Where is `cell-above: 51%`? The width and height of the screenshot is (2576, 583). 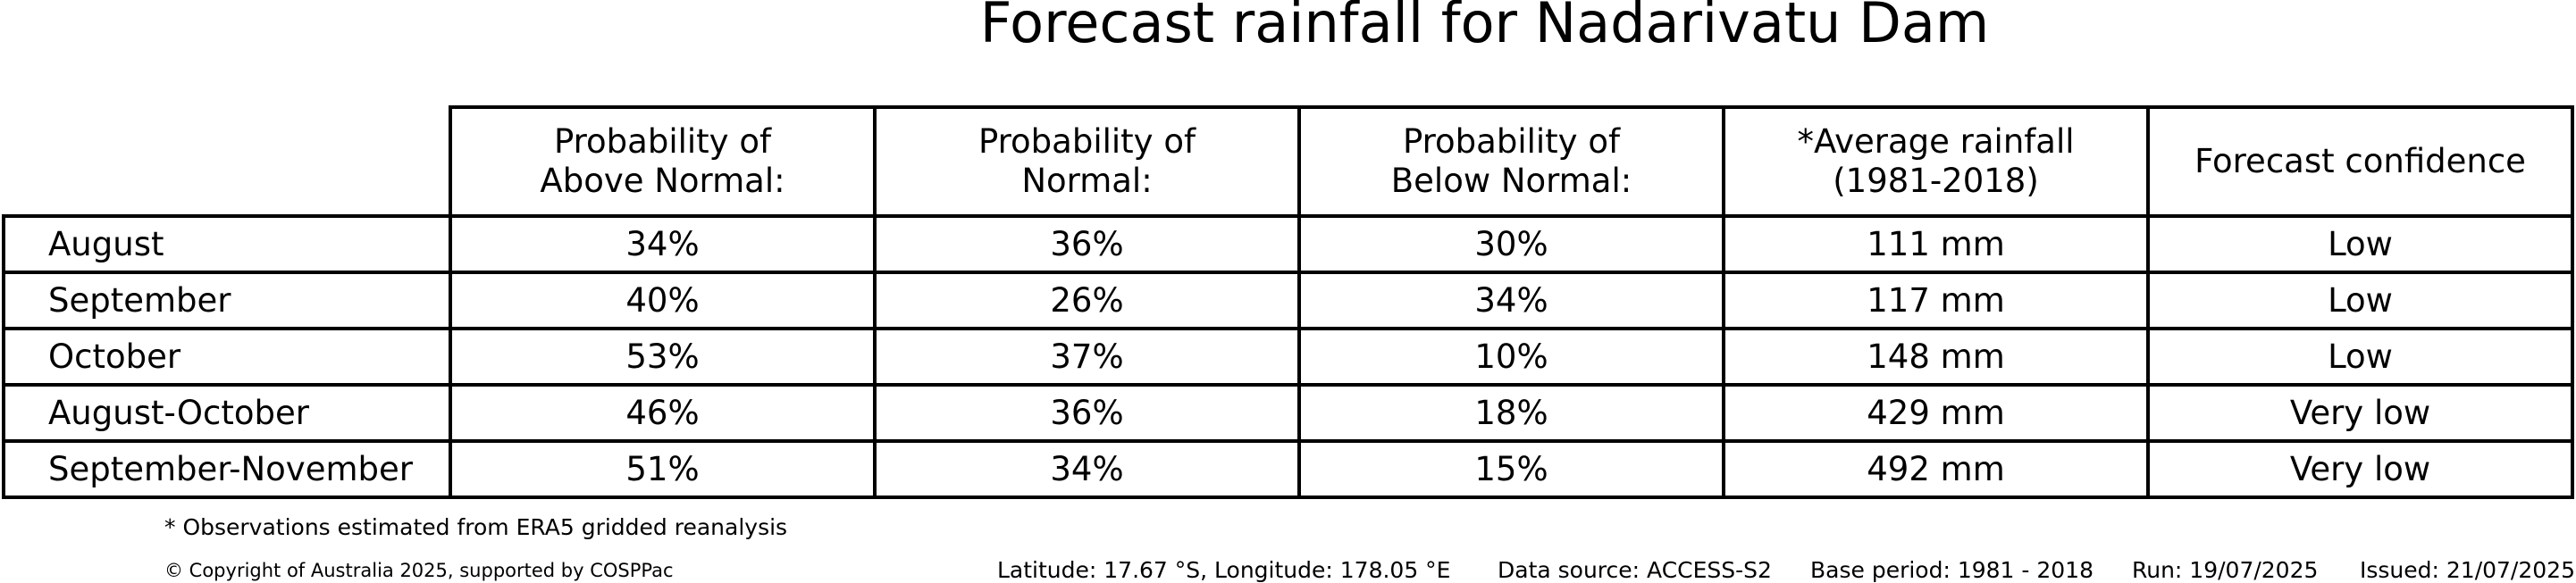
cell-above: 51% is located at coordinates (663, 469).